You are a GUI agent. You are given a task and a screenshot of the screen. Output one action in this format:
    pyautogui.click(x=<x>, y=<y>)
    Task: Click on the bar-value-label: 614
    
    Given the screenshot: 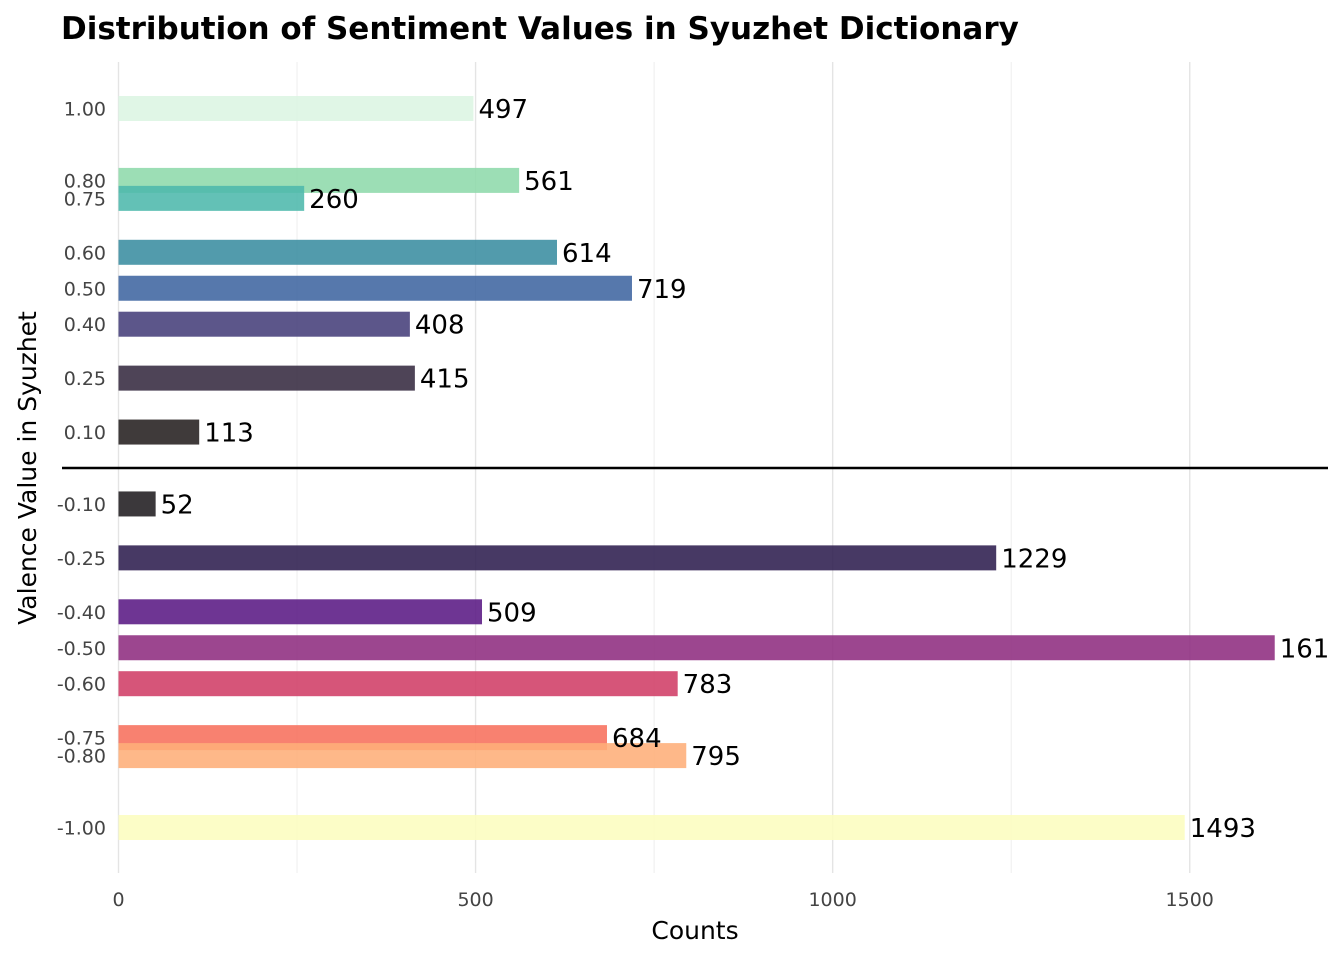 What is the action you would take?
    pyautogui.click(x=587, y=254)
    